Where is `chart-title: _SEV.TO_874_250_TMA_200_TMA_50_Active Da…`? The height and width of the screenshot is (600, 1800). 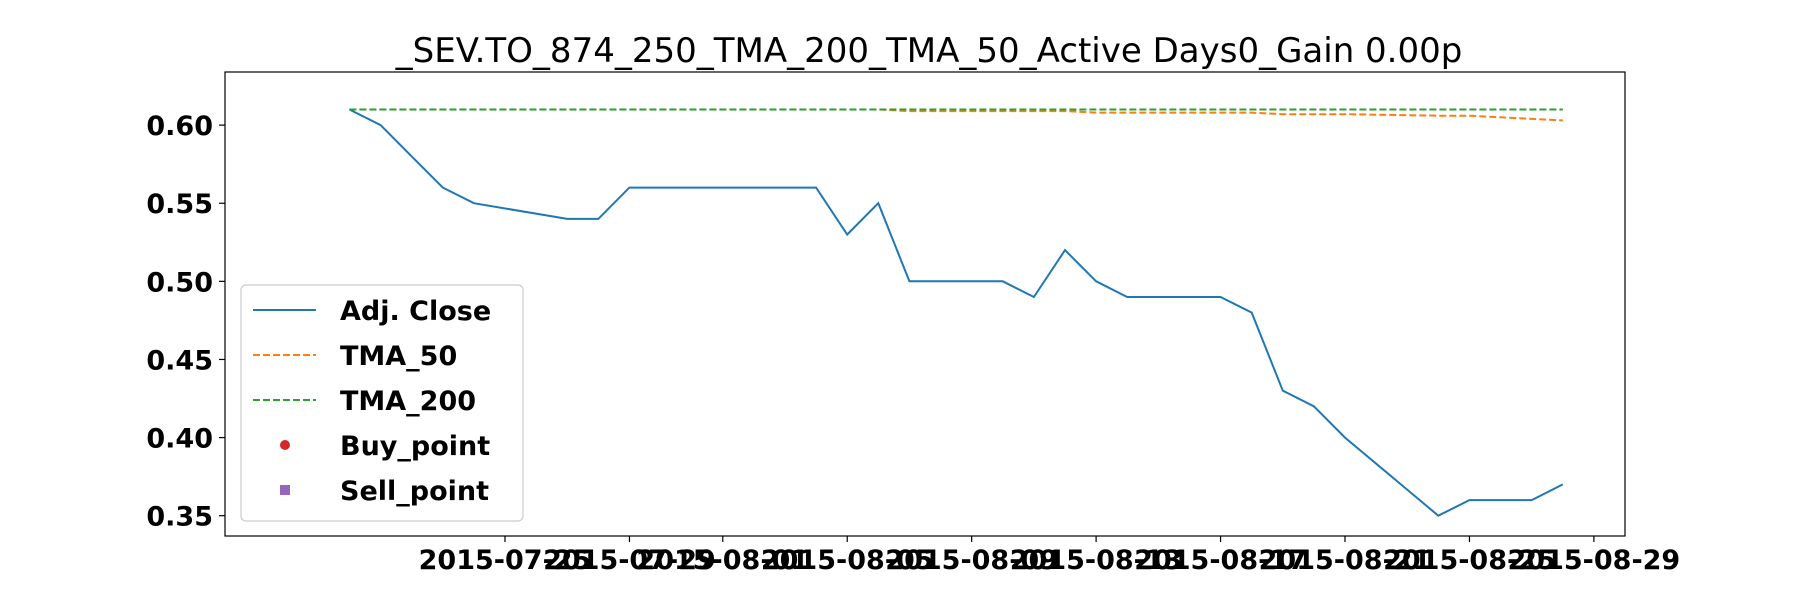
chart-title: _SEV.TO_874_250_TMA_200_TMA_50_Active Da… is located at coordinates (929, 51).